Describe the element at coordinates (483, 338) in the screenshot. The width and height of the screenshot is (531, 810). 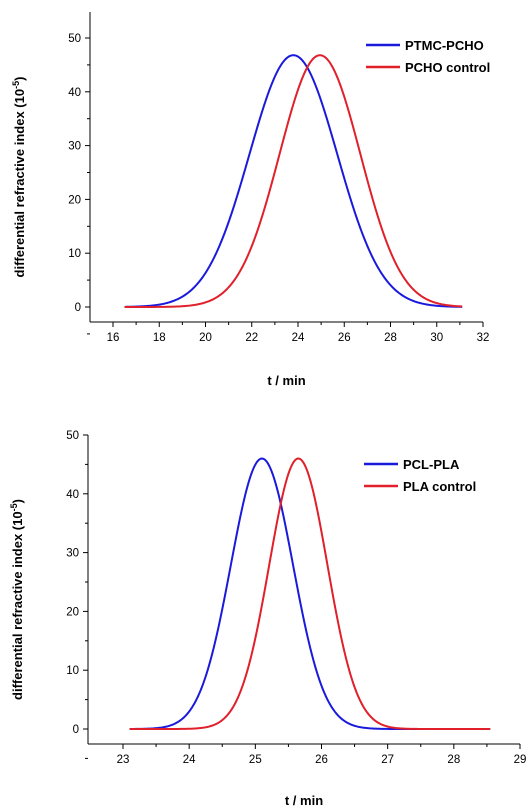
I see `x-tick-label: 32` at that location.